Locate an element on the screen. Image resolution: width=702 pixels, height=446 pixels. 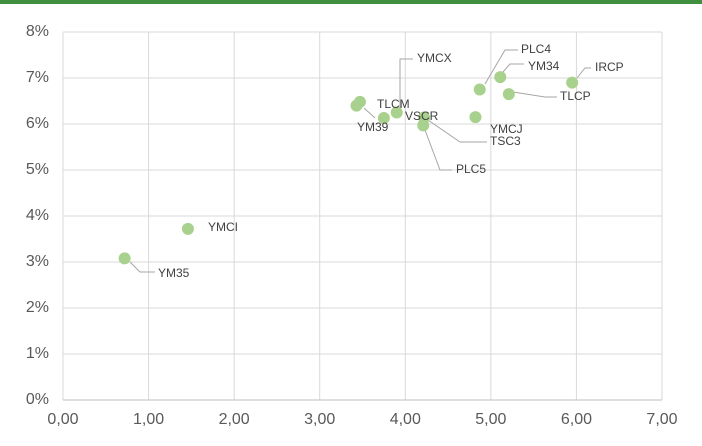
x-tick-label: 3,00 is located at coordinates (319, 419).